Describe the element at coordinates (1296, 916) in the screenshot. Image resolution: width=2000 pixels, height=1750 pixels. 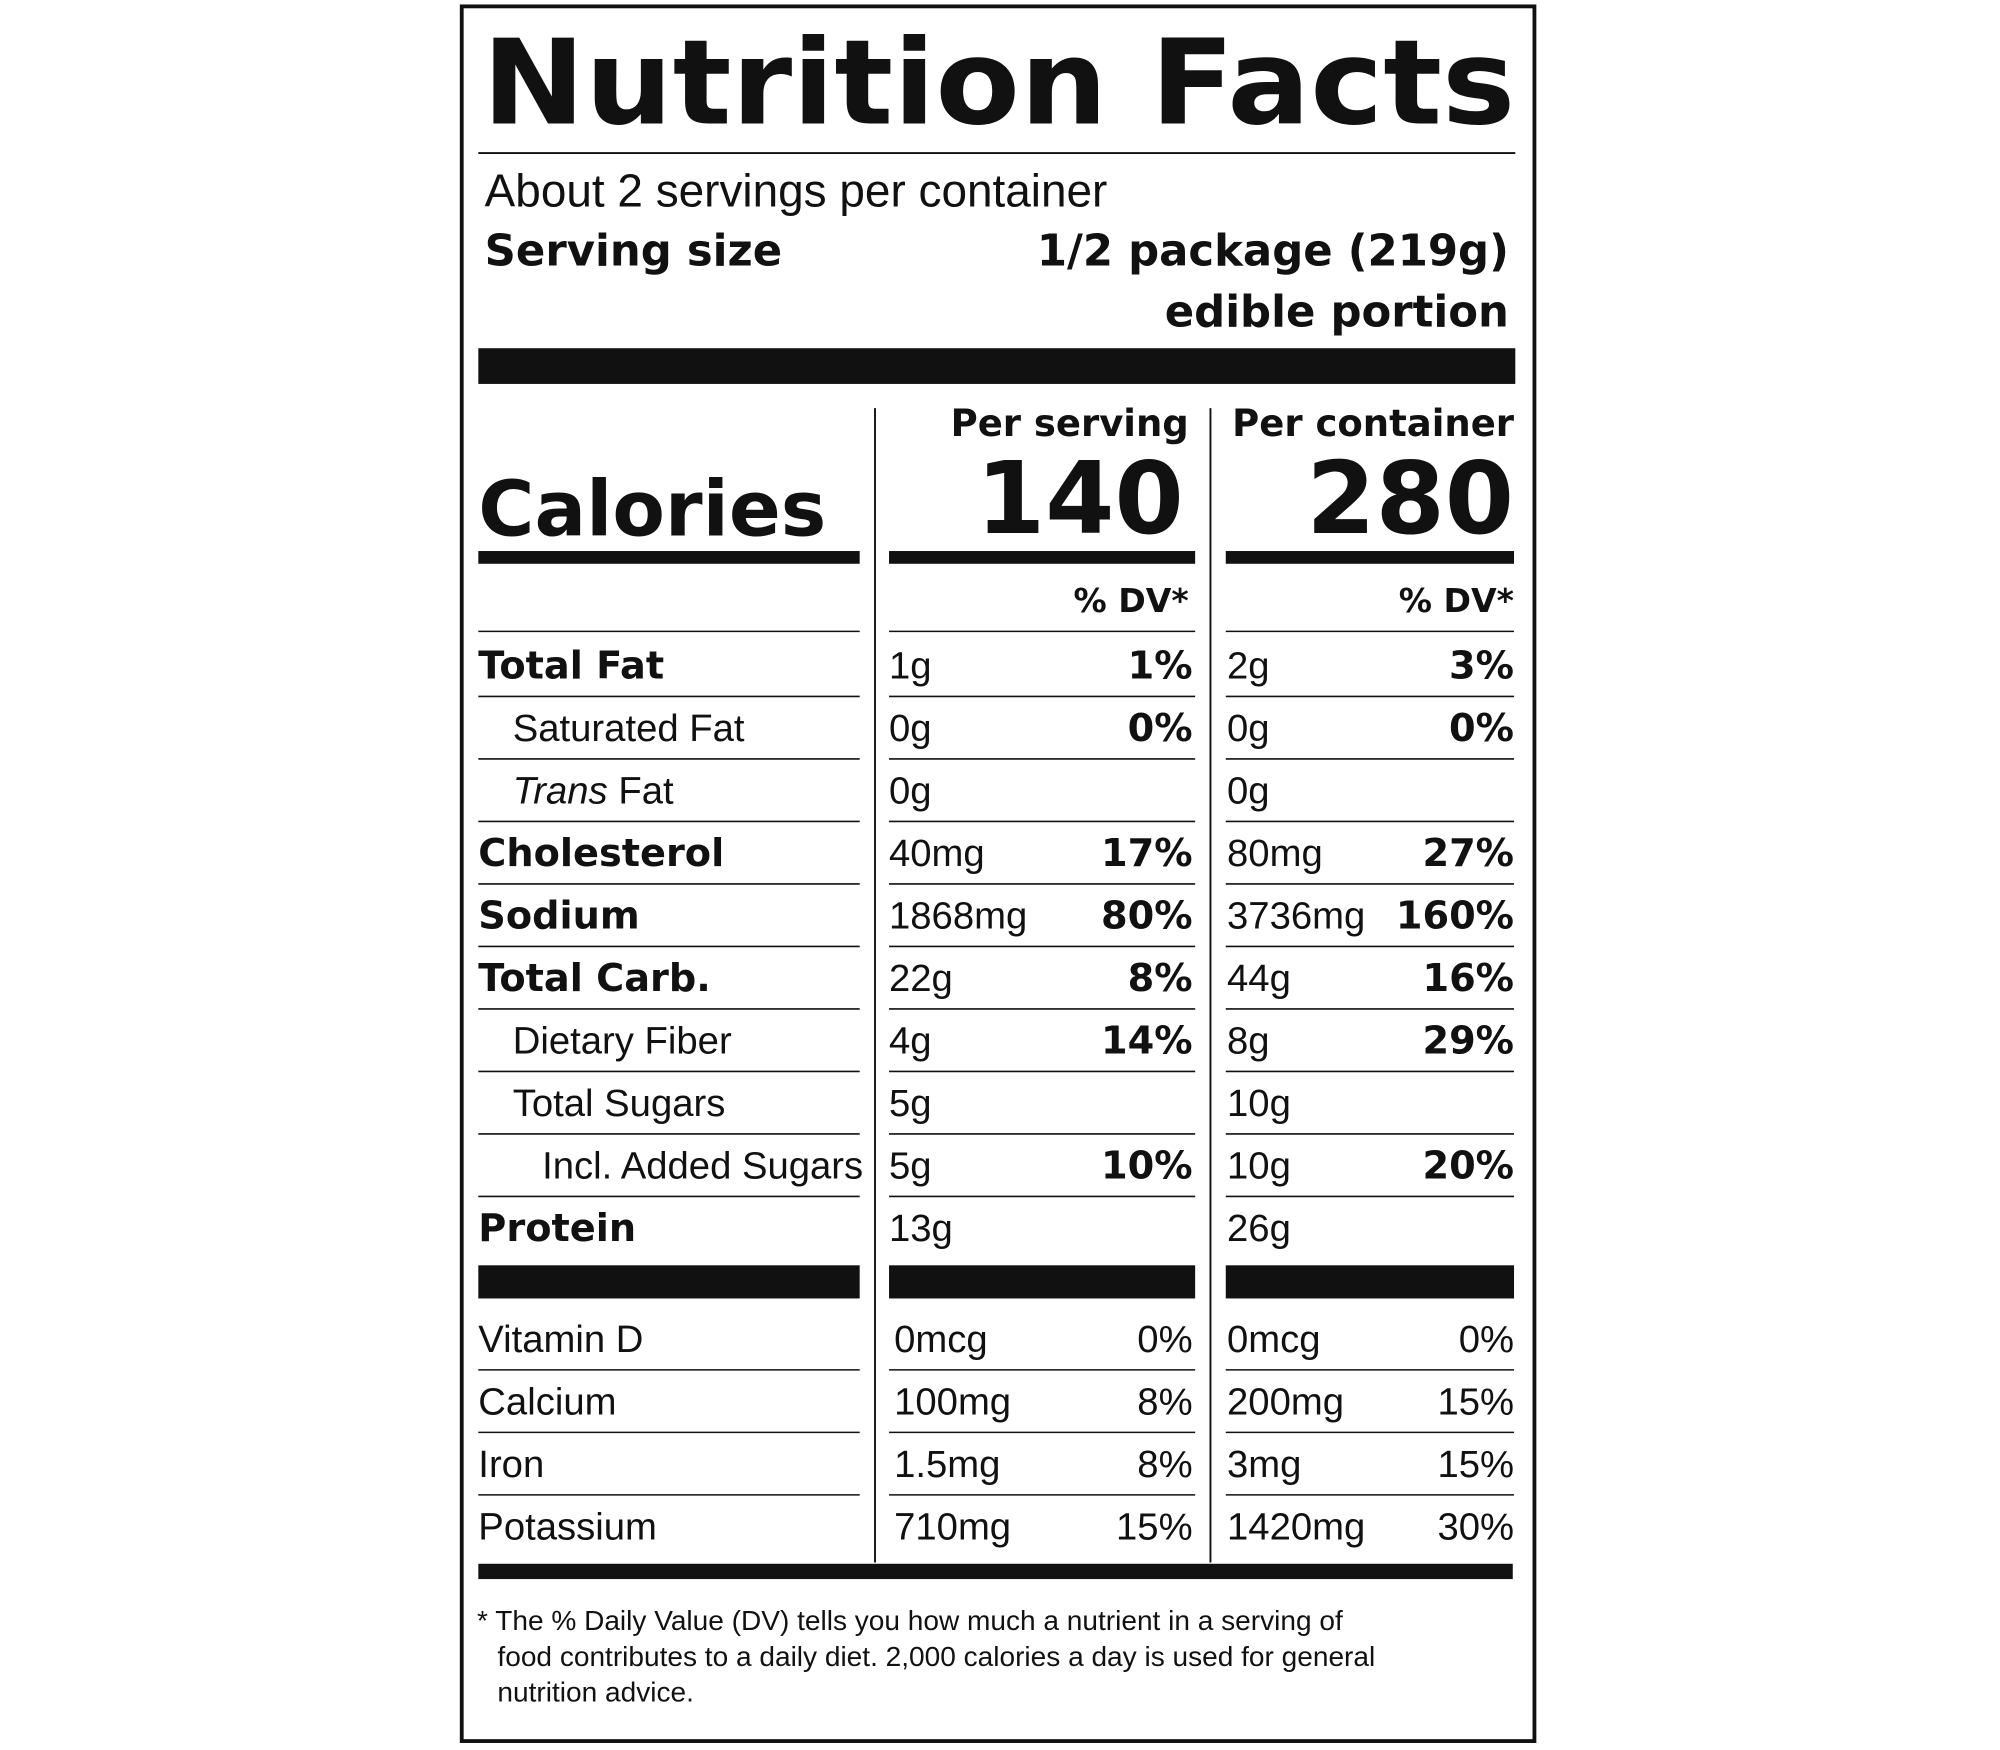
I see `amount-container: 3736mg` at that location.